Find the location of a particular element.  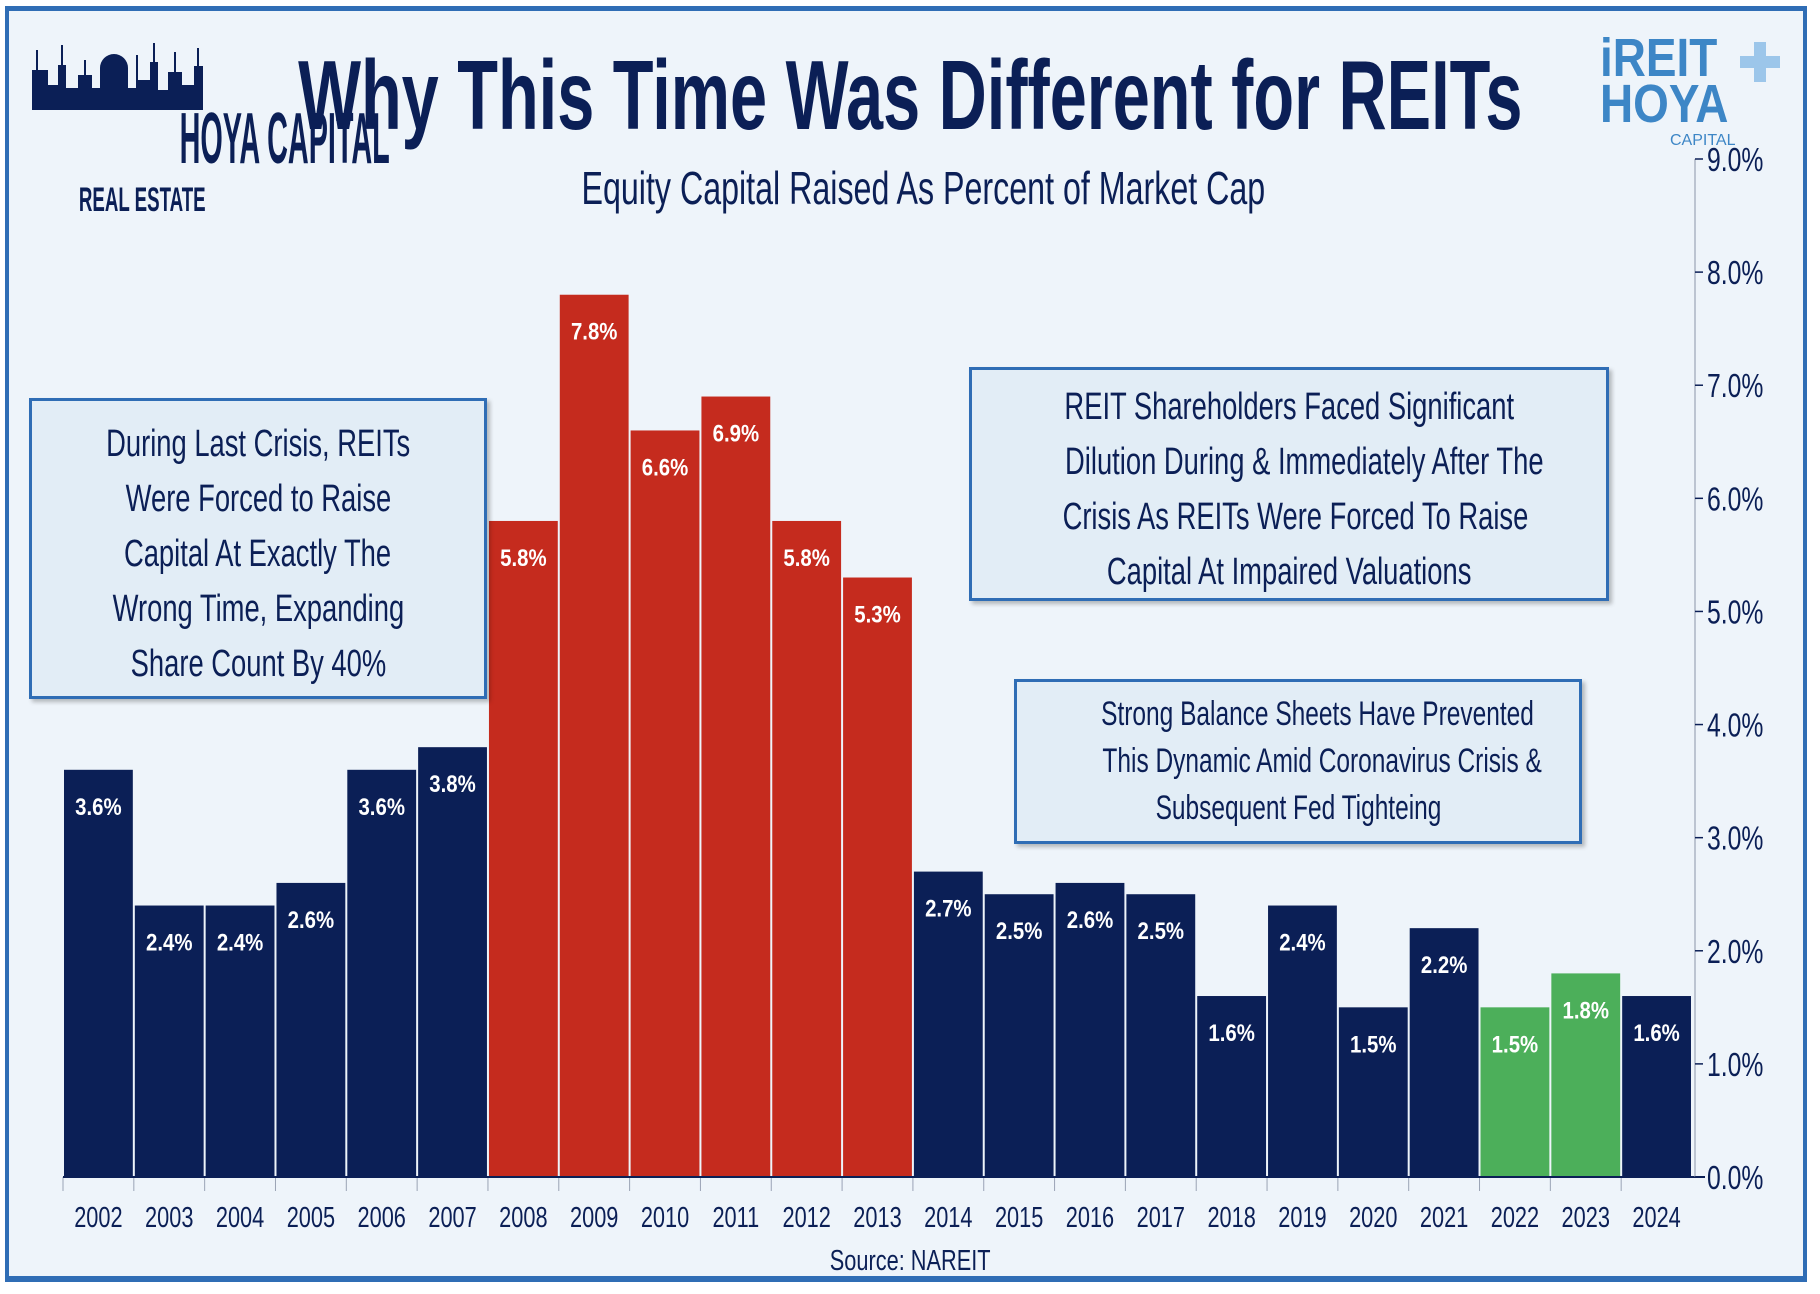

x-tick-label-2020: 2020 is located at coordinates (1373, 1218).